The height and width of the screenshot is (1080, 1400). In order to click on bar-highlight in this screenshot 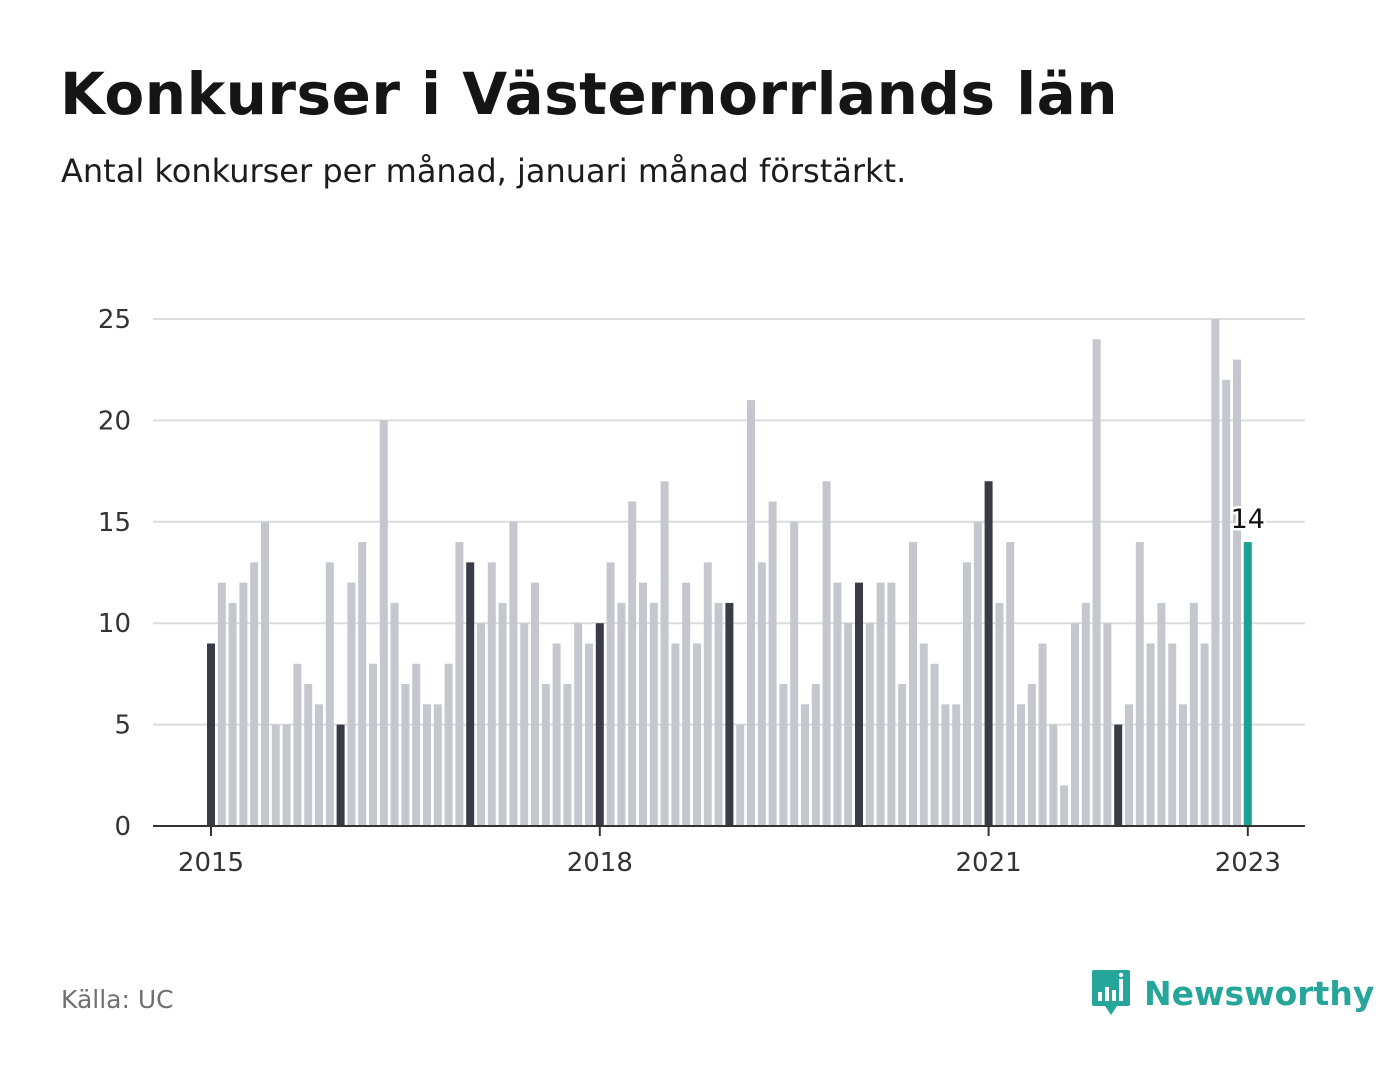, I will do `click(1247, 684)`.